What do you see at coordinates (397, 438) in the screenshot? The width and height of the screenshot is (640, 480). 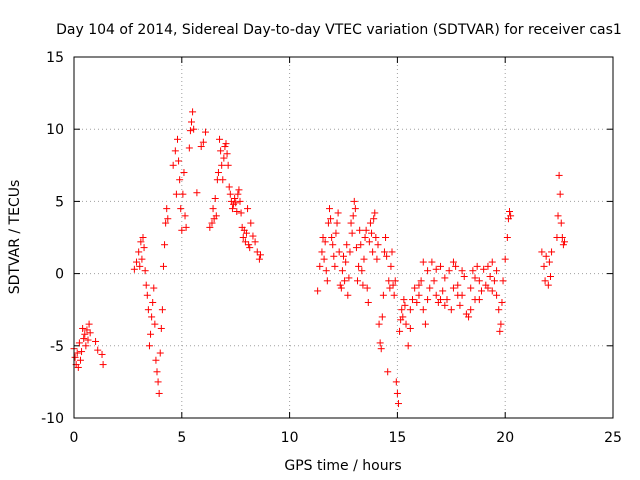 I see `x-tick-label: 15` at bounding box center [397, 438].